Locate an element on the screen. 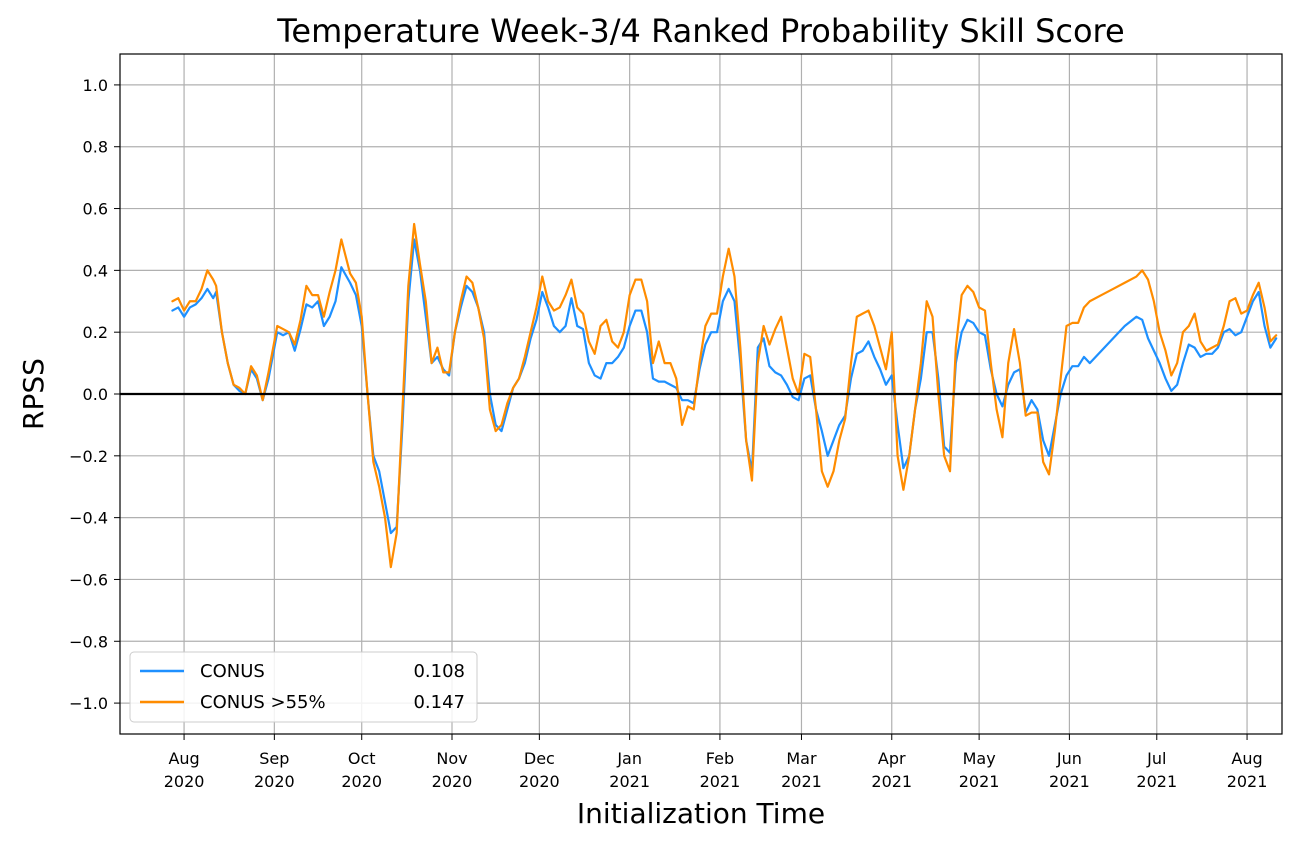 The height and width of the screenshot is (846, 1297). y-tick-label: 0.4 is located at coordinates (95, 270).